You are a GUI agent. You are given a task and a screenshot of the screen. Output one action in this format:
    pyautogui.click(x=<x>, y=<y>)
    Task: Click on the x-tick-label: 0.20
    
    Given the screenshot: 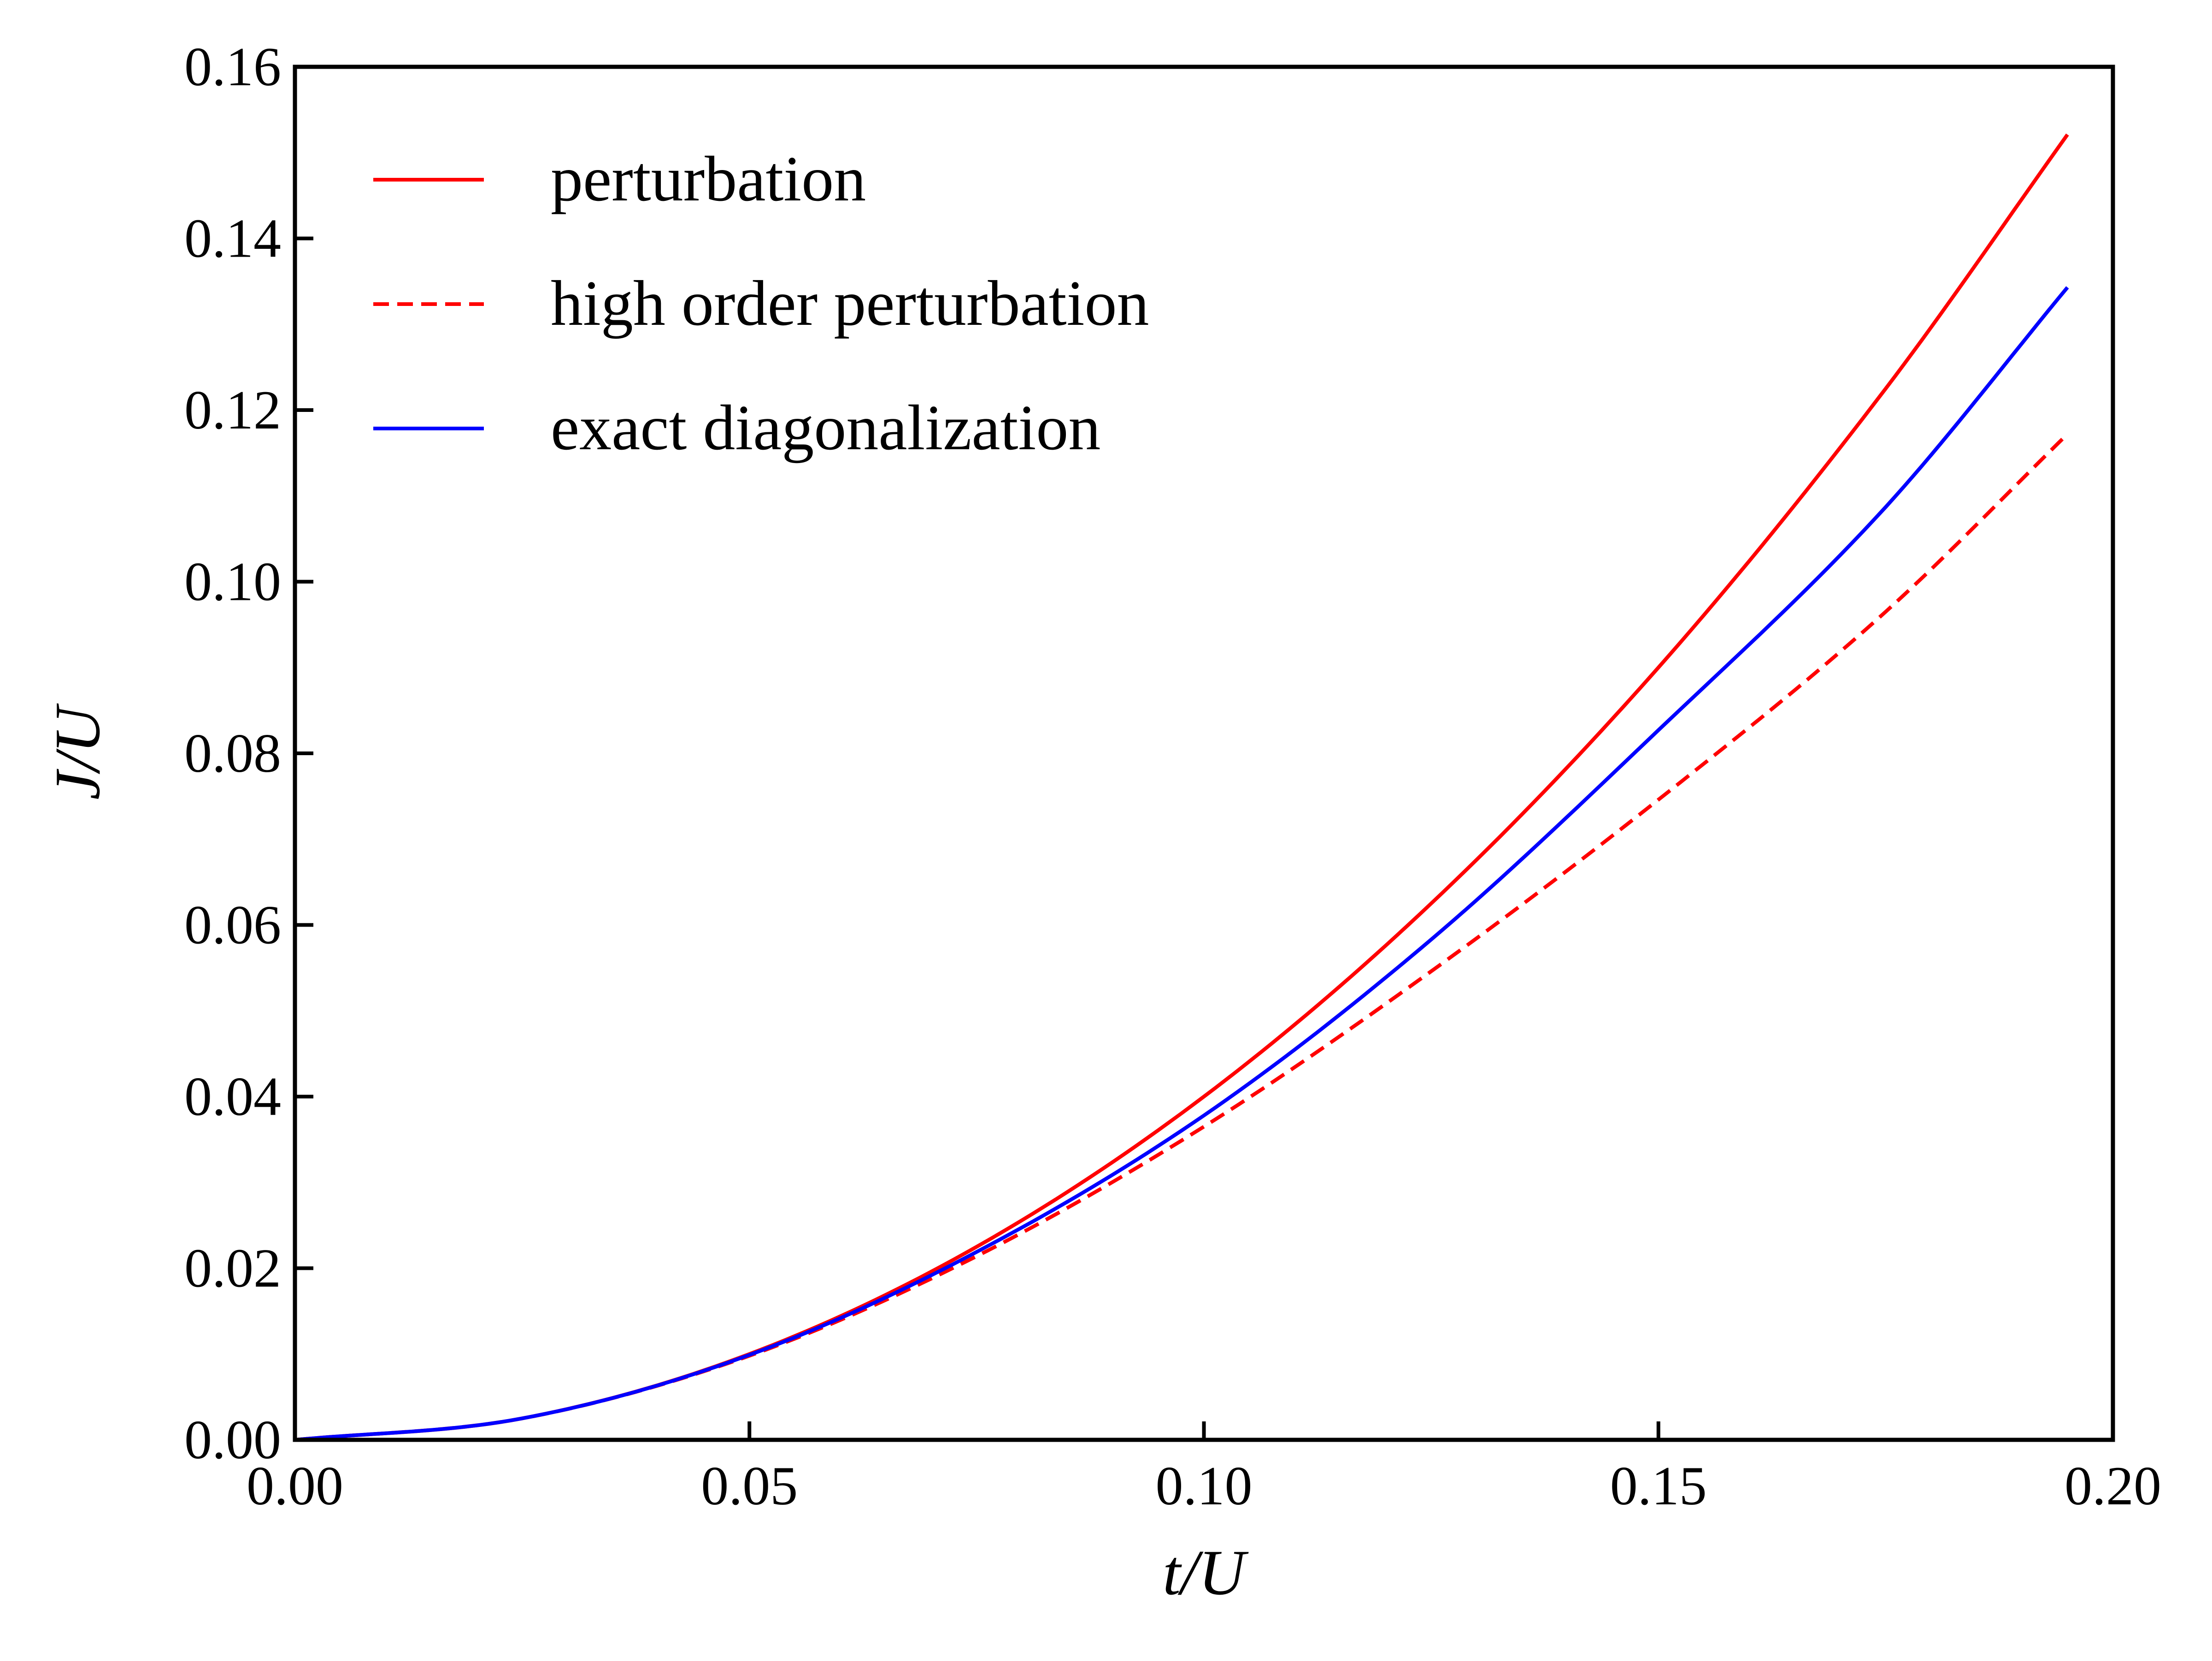 What is the action you would take?
    pyautogui.click(x=2113, y=1485)
    